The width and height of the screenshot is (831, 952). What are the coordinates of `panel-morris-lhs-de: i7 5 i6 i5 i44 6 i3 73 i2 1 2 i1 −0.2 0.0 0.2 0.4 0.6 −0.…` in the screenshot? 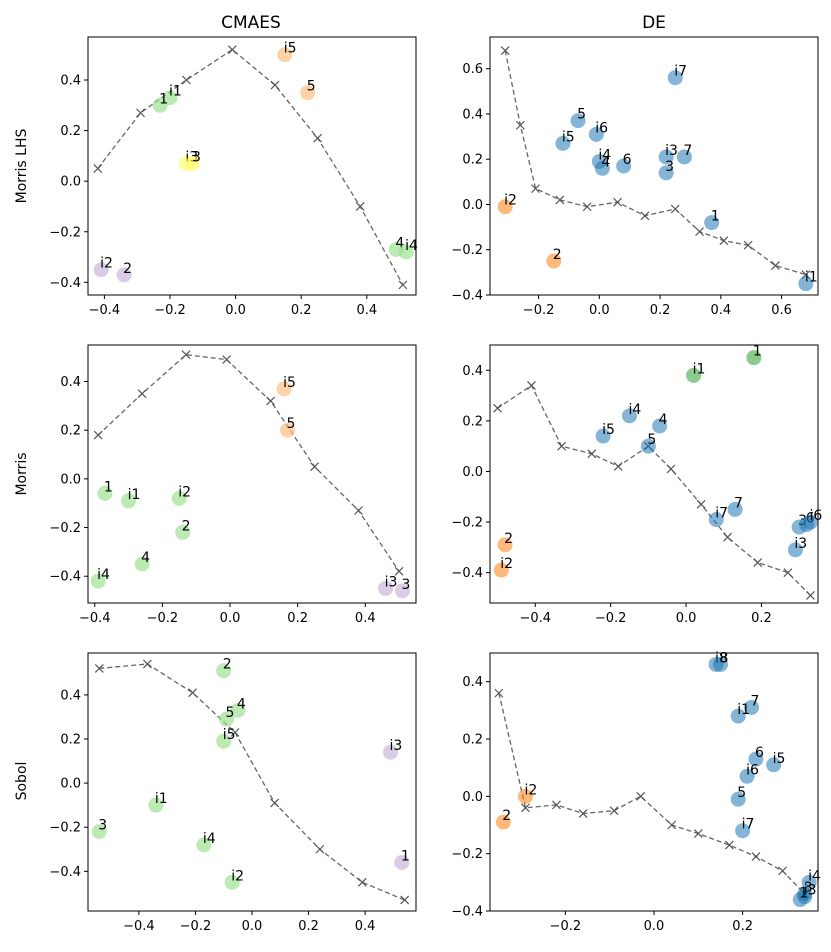 It's located at (635, 177).